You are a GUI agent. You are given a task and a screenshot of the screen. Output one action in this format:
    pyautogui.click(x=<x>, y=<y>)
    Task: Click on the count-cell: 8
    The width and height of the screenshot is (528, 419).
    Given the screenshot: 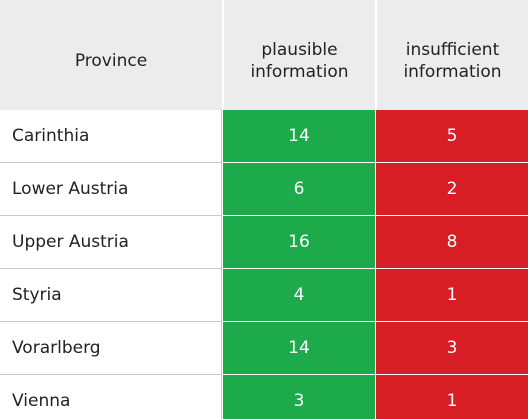 What is the action you would take?
    pyautogui.click(x=451, y=242)
    